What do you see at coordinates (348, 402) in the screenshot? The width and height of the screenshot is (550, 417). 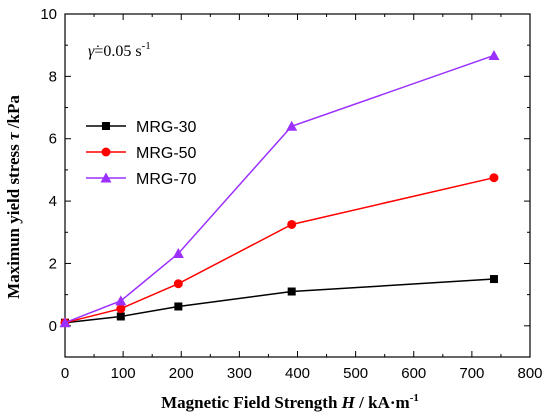 I see `x-axis-title-symbol: H` at bounding box center [348, 402].